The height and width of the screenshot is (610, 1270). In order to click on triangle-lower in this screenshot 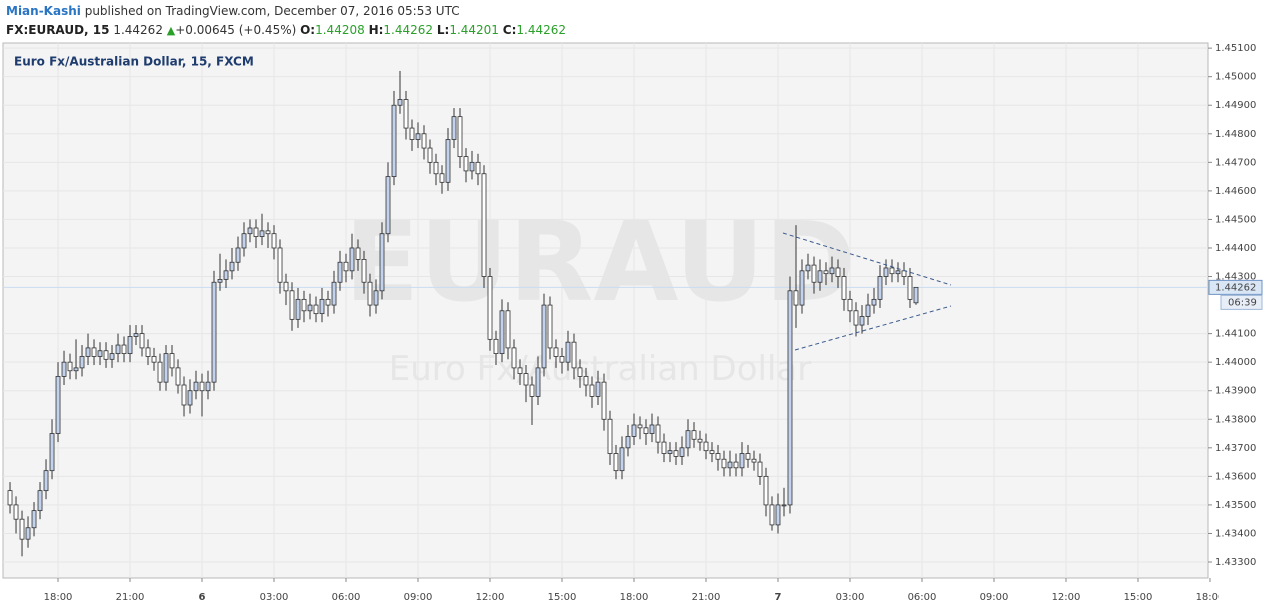, I will do `click(873, 328)`.